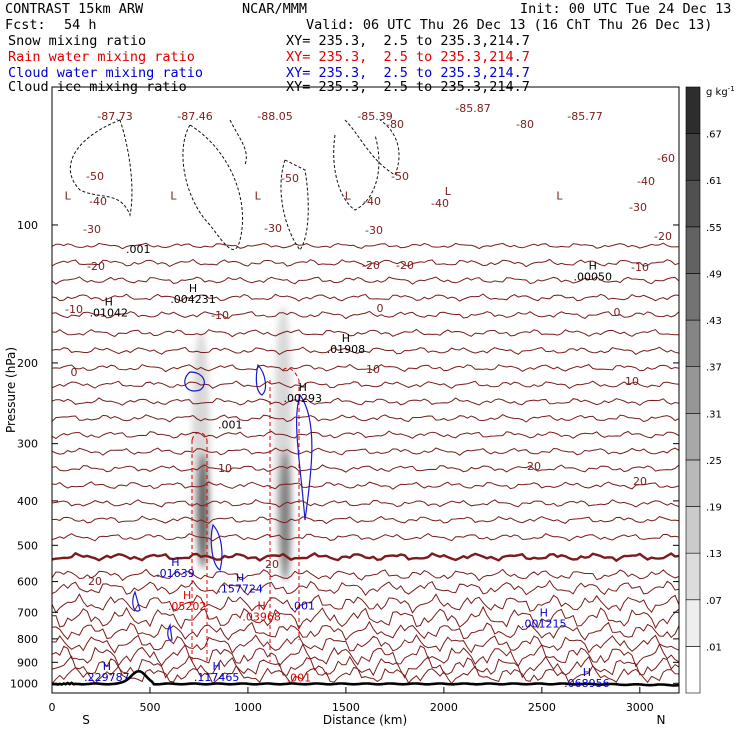  Describe the element at coordinates (303, 605) in the screenshot. I see `point-label-2: .001` at that location.